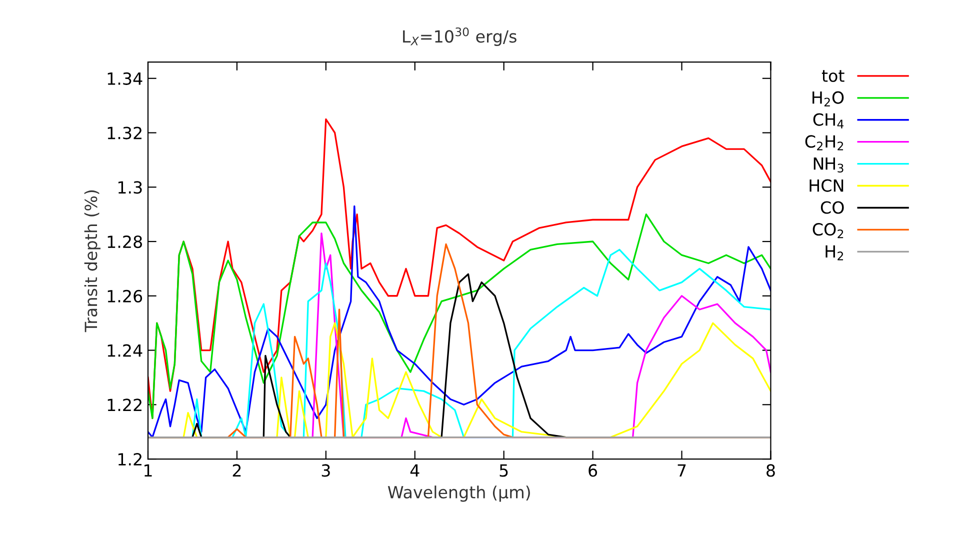 Image resolution: width=961 pixels, height=535 pixels. I want to click on y-tick-label: 1.24, so click(125, 350).